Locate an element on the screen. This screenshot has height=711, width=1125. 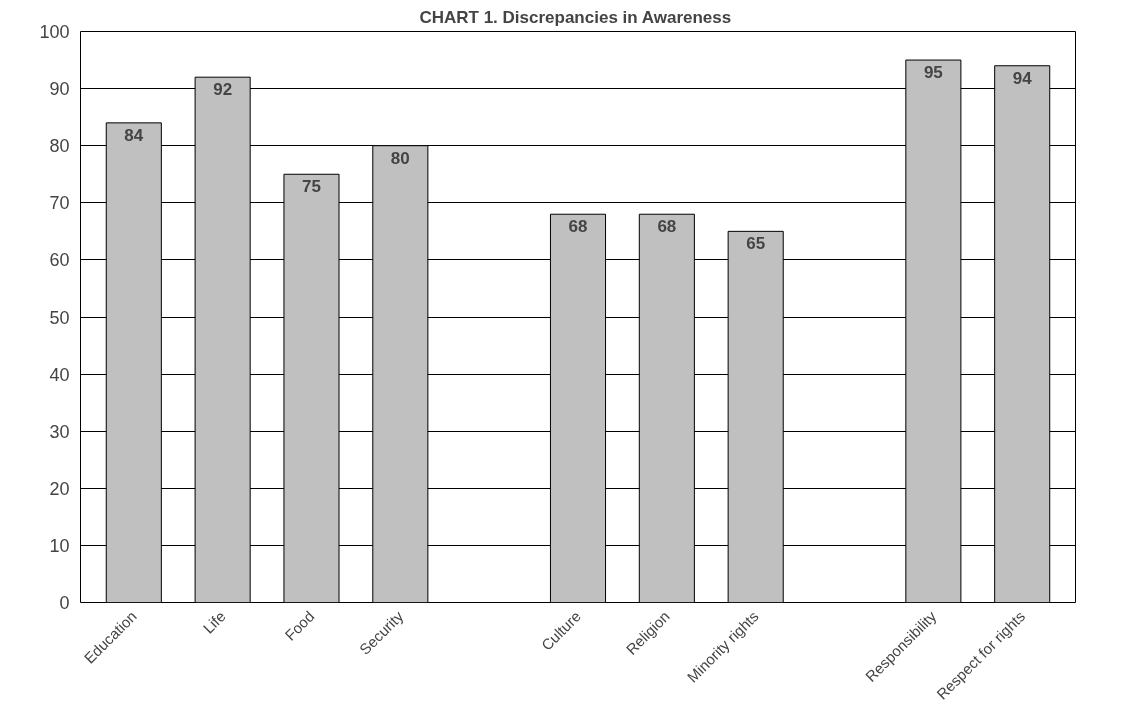
y-tick-label: 40 is located at coordinates (59, 374).